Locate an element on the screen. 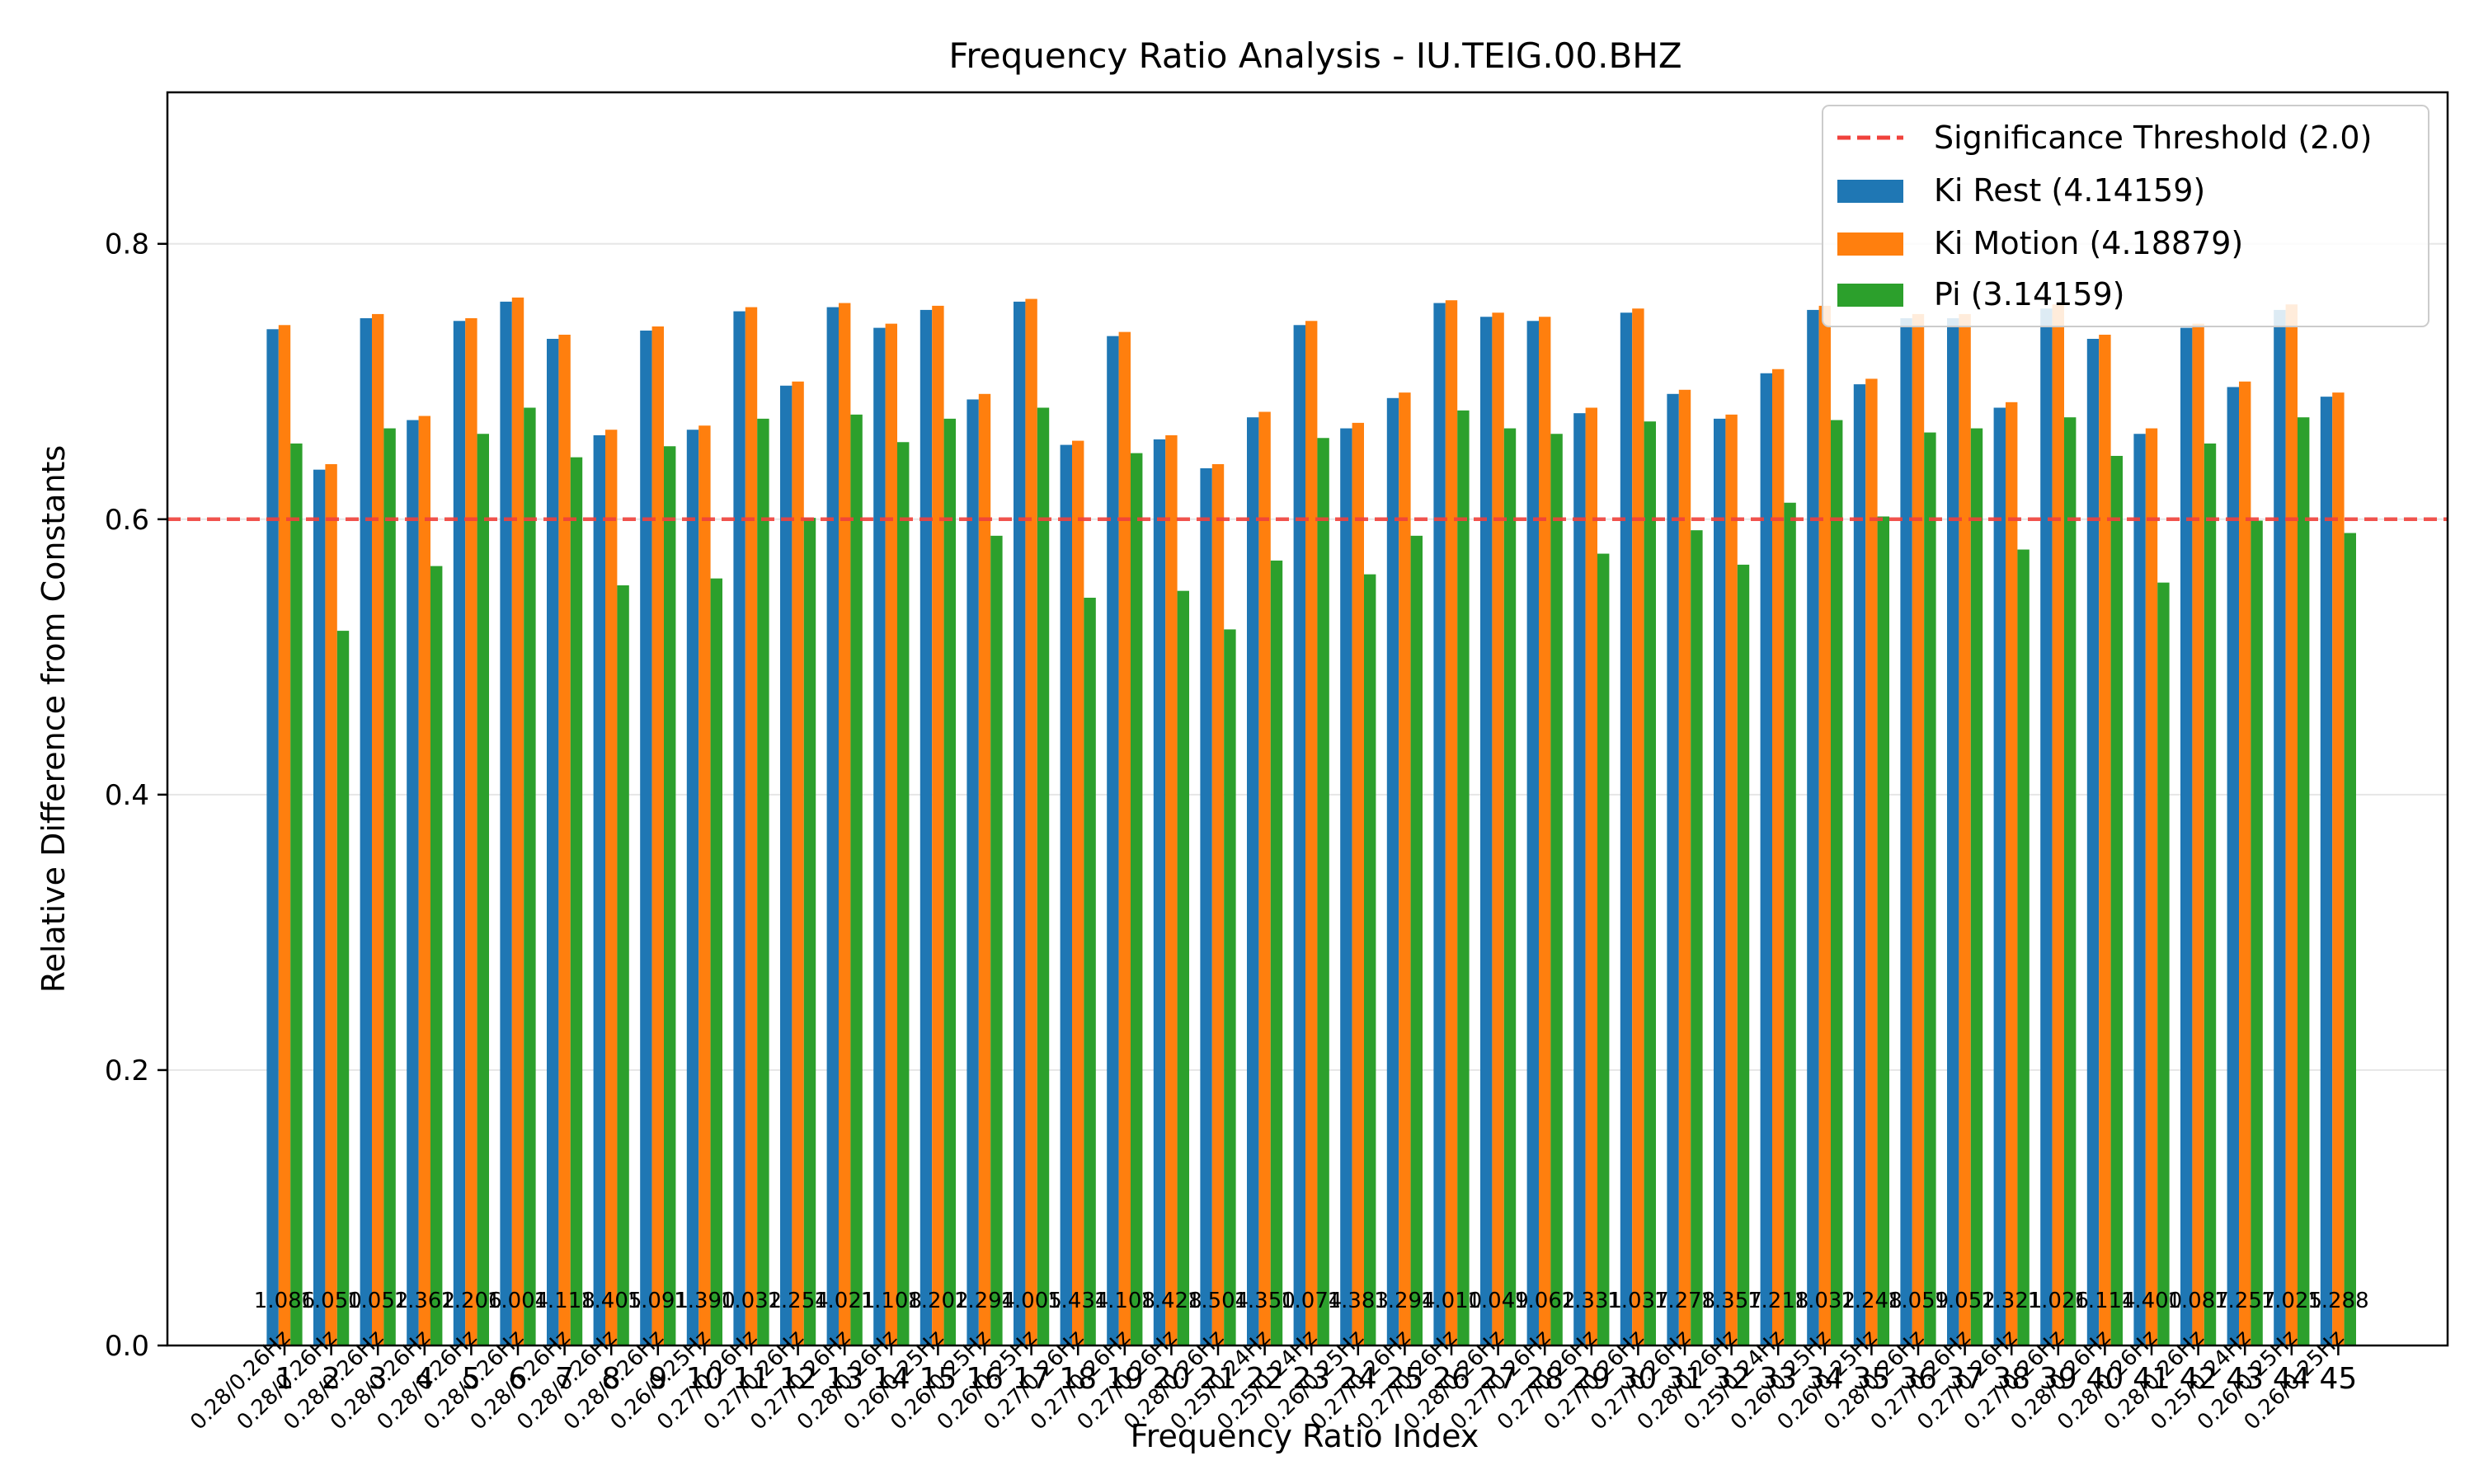 The height and width of the screenshot is (1484, 2474). bar-value-label: 1.357 is located at coordinates (1730, 1301).